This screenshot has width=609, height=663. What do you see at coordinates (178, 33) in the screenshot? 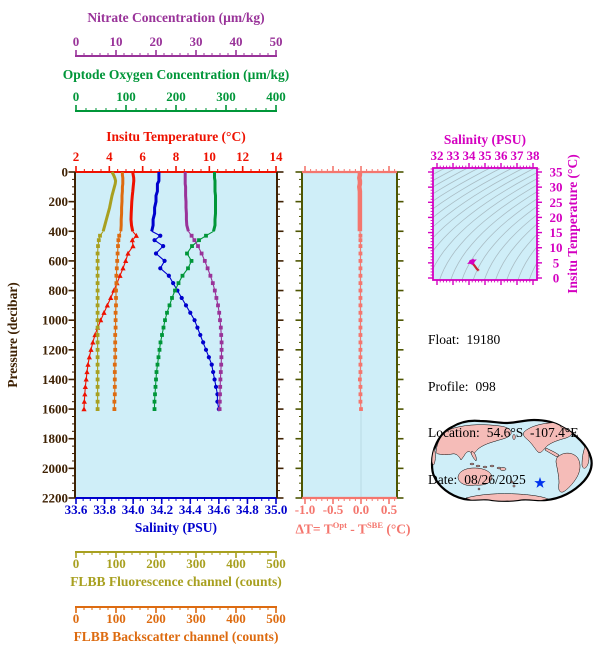
I see `axis-nitrate: 0 10 20 30 40 50 Nitrate Concentration (µm/kg)` at bounding box center [178, 33].